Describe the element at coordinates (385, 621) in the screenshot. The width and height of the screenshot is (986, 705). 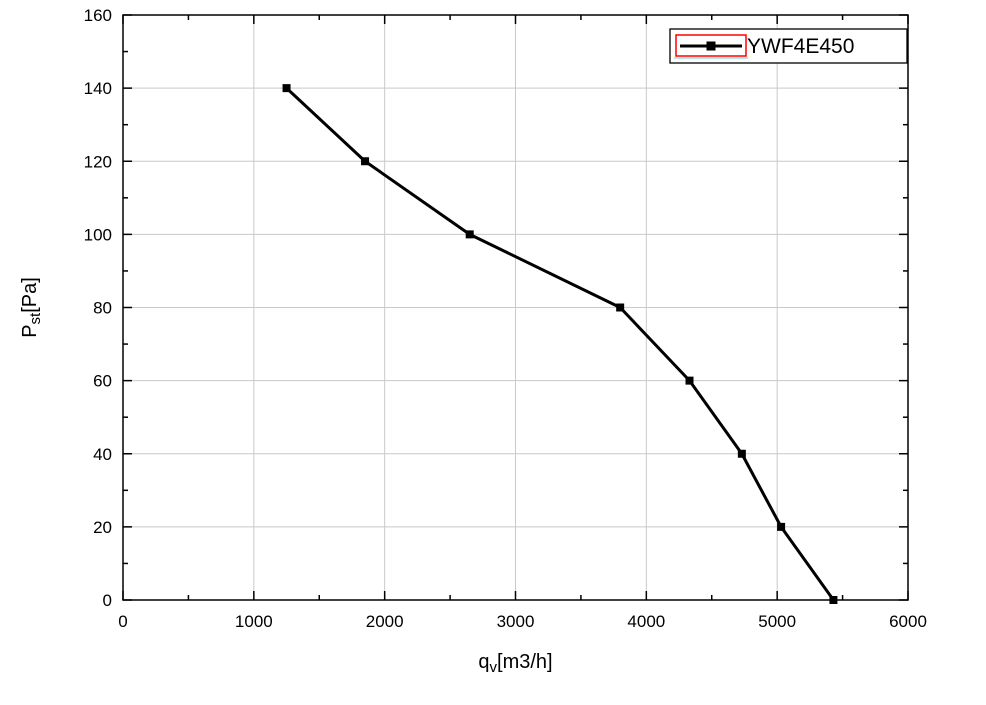
I see `x-tick-label: 2000` at that location.